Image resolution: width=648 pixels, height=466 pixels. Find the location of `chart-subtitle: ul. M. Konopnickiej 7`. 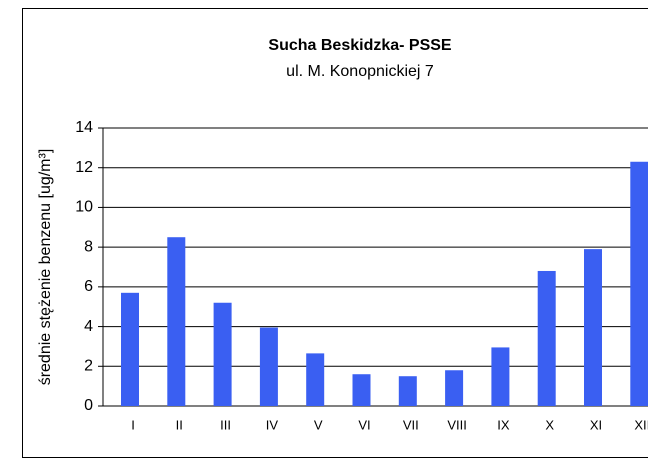

chart-subtitle: ul. M. Konopnickiej 7 is located at coordinates (360, 71).